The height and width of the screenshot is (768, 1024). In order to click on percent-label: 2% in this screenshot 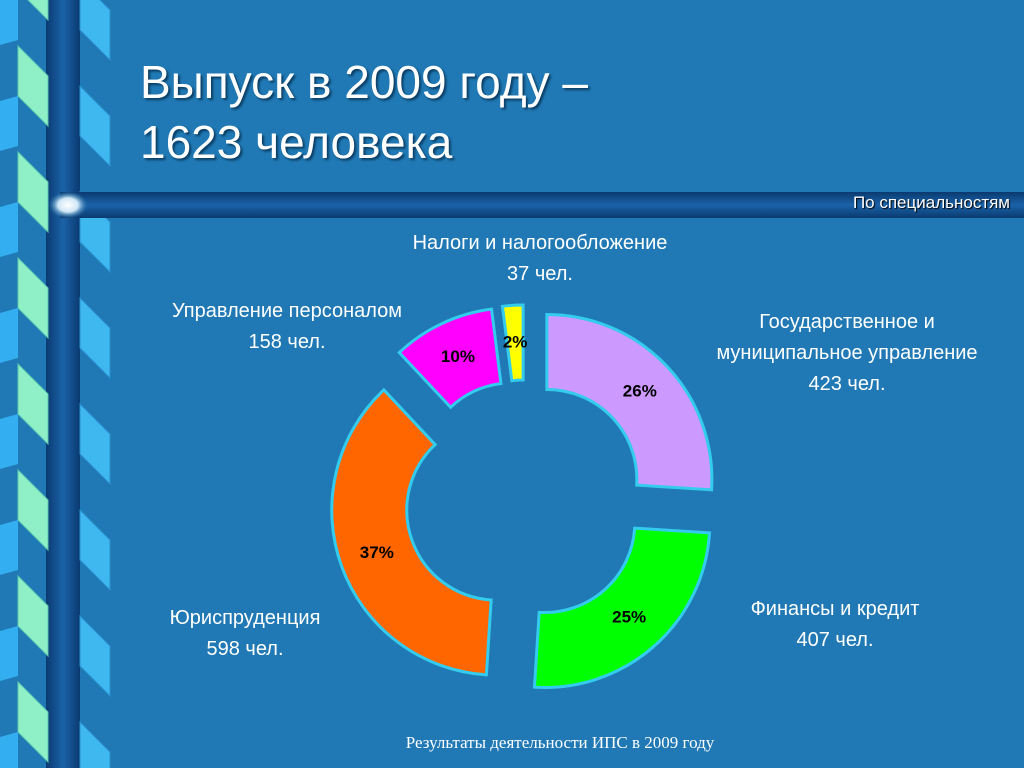, I will do `click(515, 341)`.